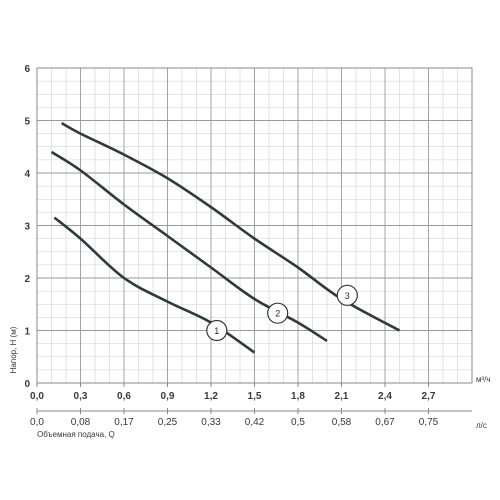 The height and width of the screenshot is (500, 500). Describe the element at coordinates (27, 174) in the screenshot. I see `y-tick-label: 4` at that location.